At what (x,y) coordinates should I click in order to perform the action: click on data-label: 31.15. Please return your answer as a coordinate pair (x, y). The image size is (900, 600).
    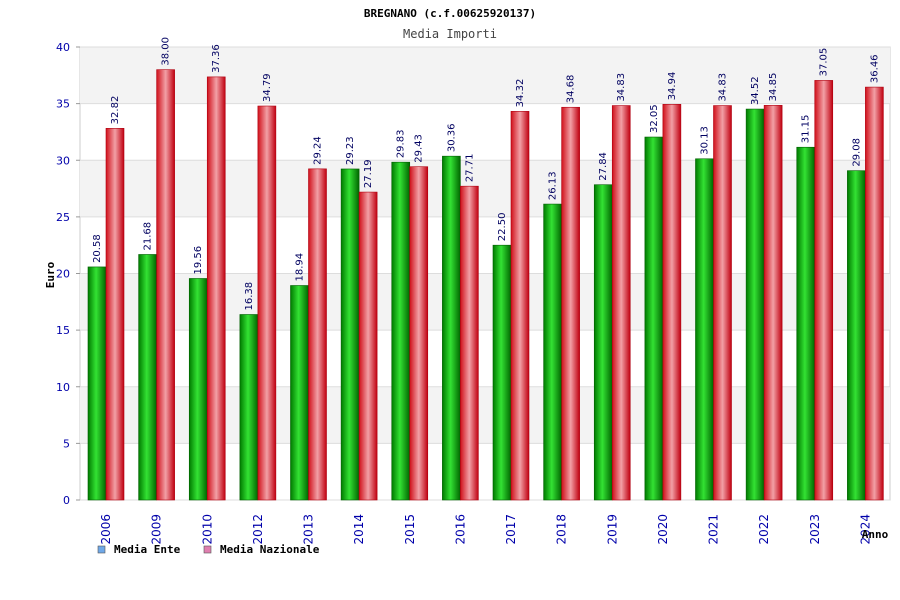
    Looking at the image, I should click on (806, 129).